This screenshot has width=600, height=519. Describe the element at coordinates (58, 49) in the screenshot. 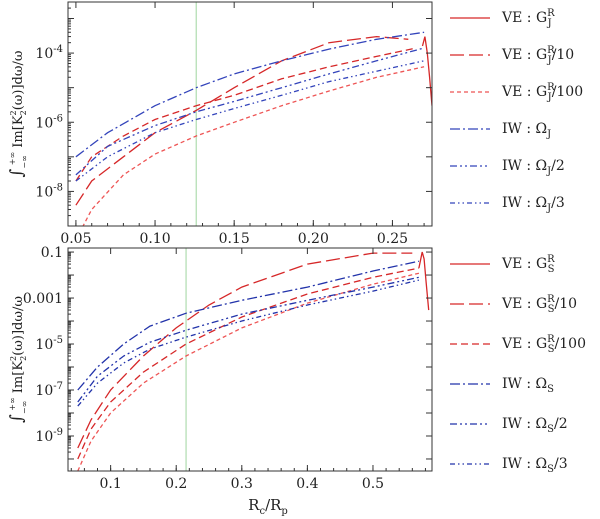

I see `tick-exp: -4` at that location.